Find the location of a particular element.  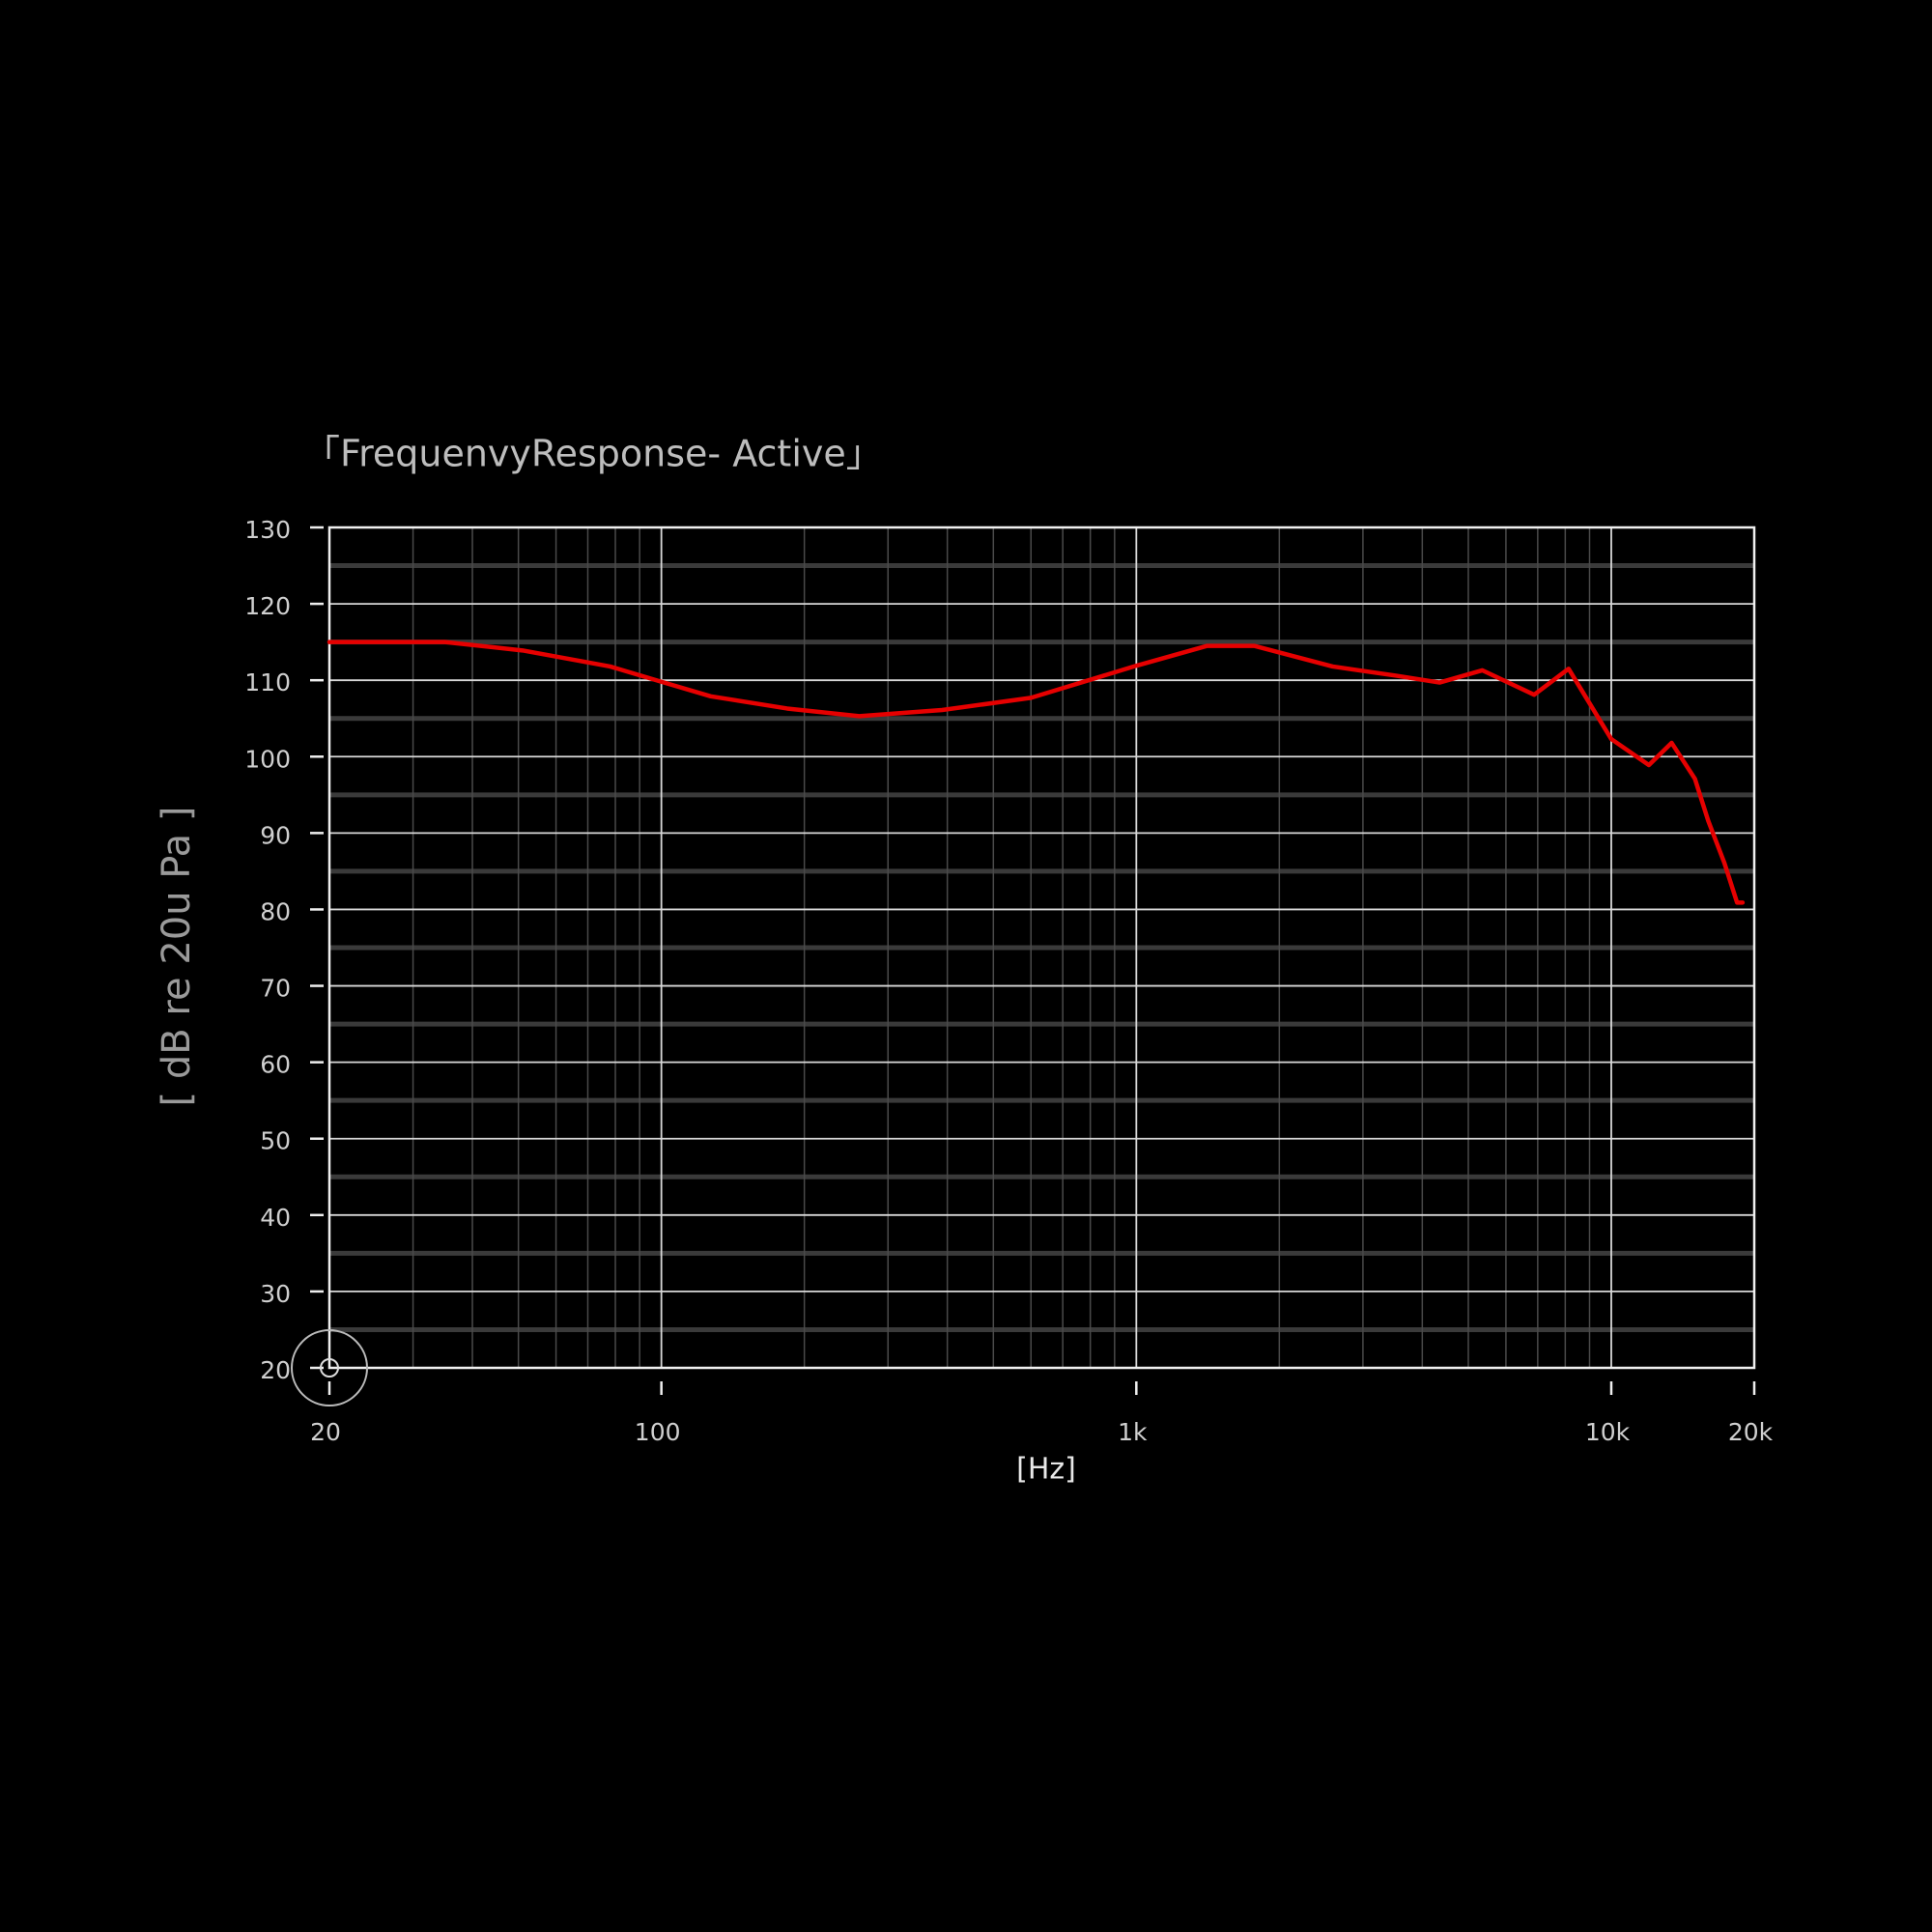

x-axis-label: [Hz] is located at coordinates (1046, 1470).